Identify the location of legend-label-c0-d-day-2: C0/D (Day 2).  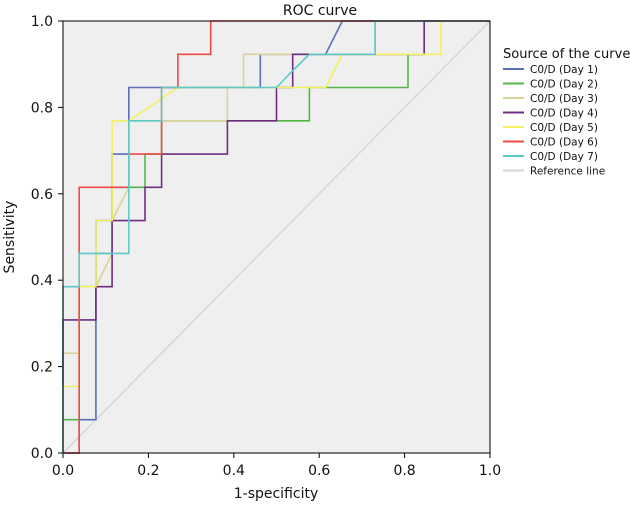
(564, 85).